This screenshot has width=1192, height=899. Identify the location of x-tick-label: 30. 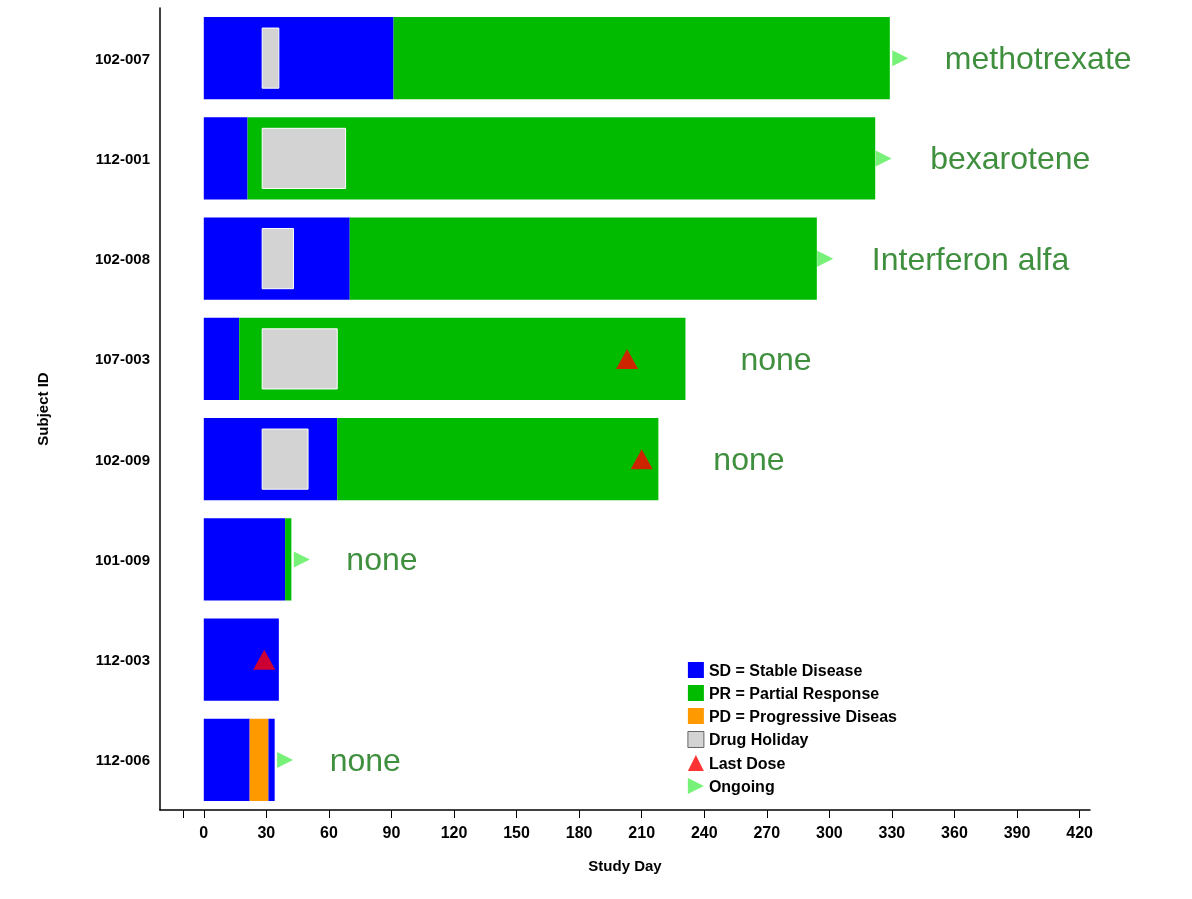
(266, 832).